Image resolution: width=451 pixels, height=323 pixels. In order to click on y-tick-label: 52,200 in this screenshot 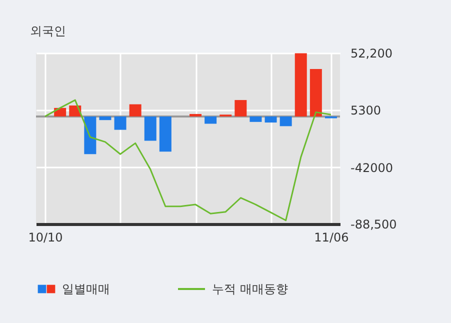, I will do `click(371, 53)`.